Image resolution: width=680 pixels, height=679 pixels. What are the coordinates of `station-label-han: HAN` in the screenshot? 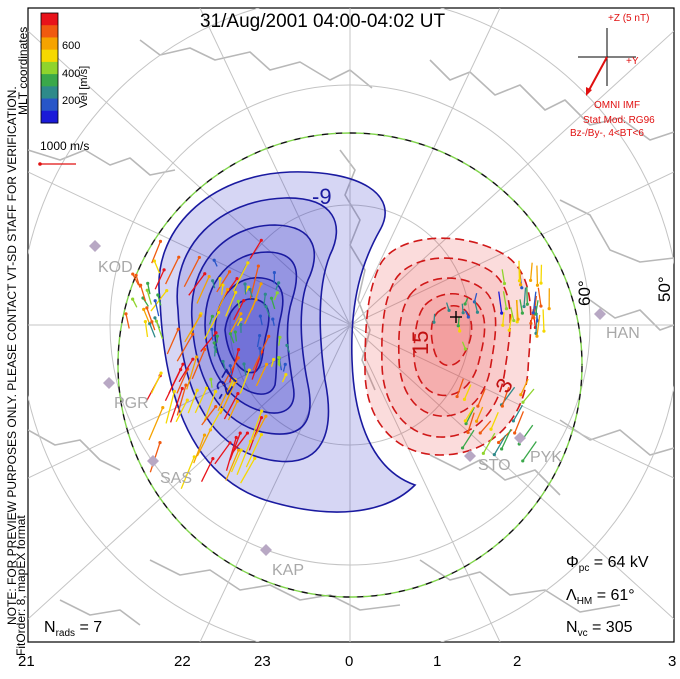 It's located at (623, 333).